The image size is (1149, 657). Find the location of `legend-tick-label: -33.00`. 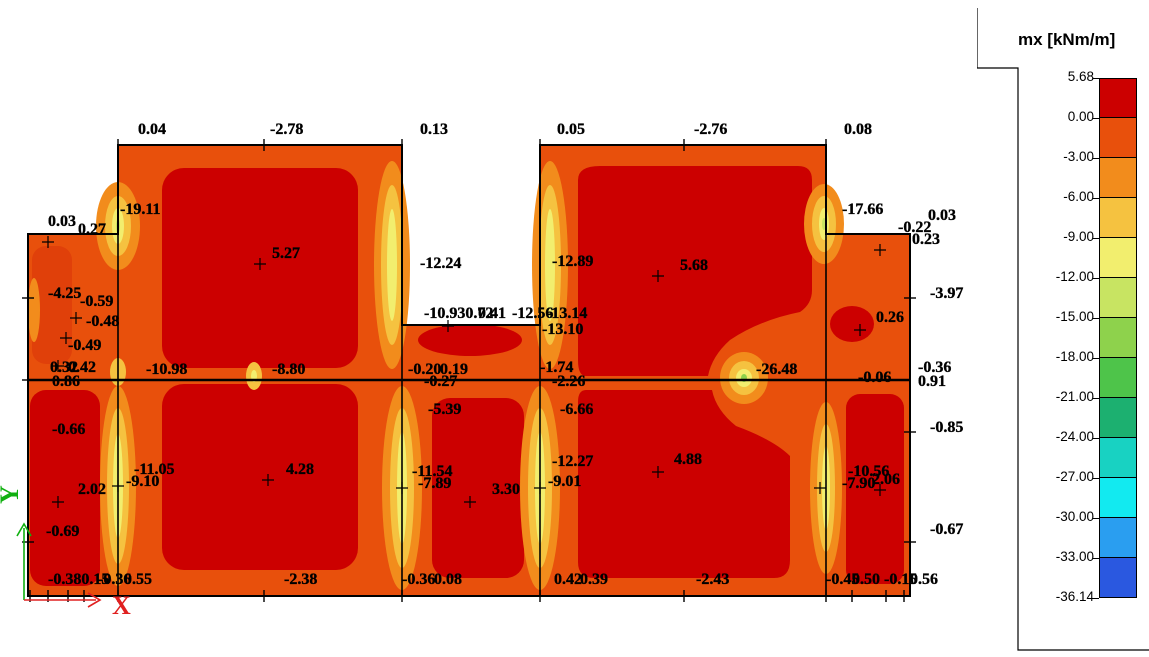

legend-tick-label: -33.00 is located at coordinates (1074, 556).